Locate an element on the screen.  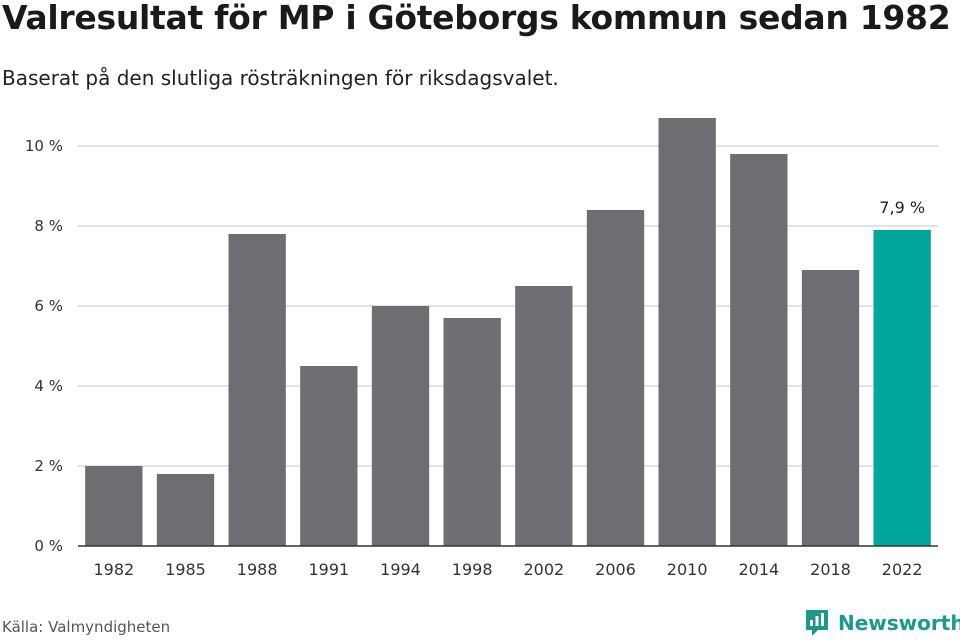
y-tick-label: 0 % is located at coordinates (48, 546).